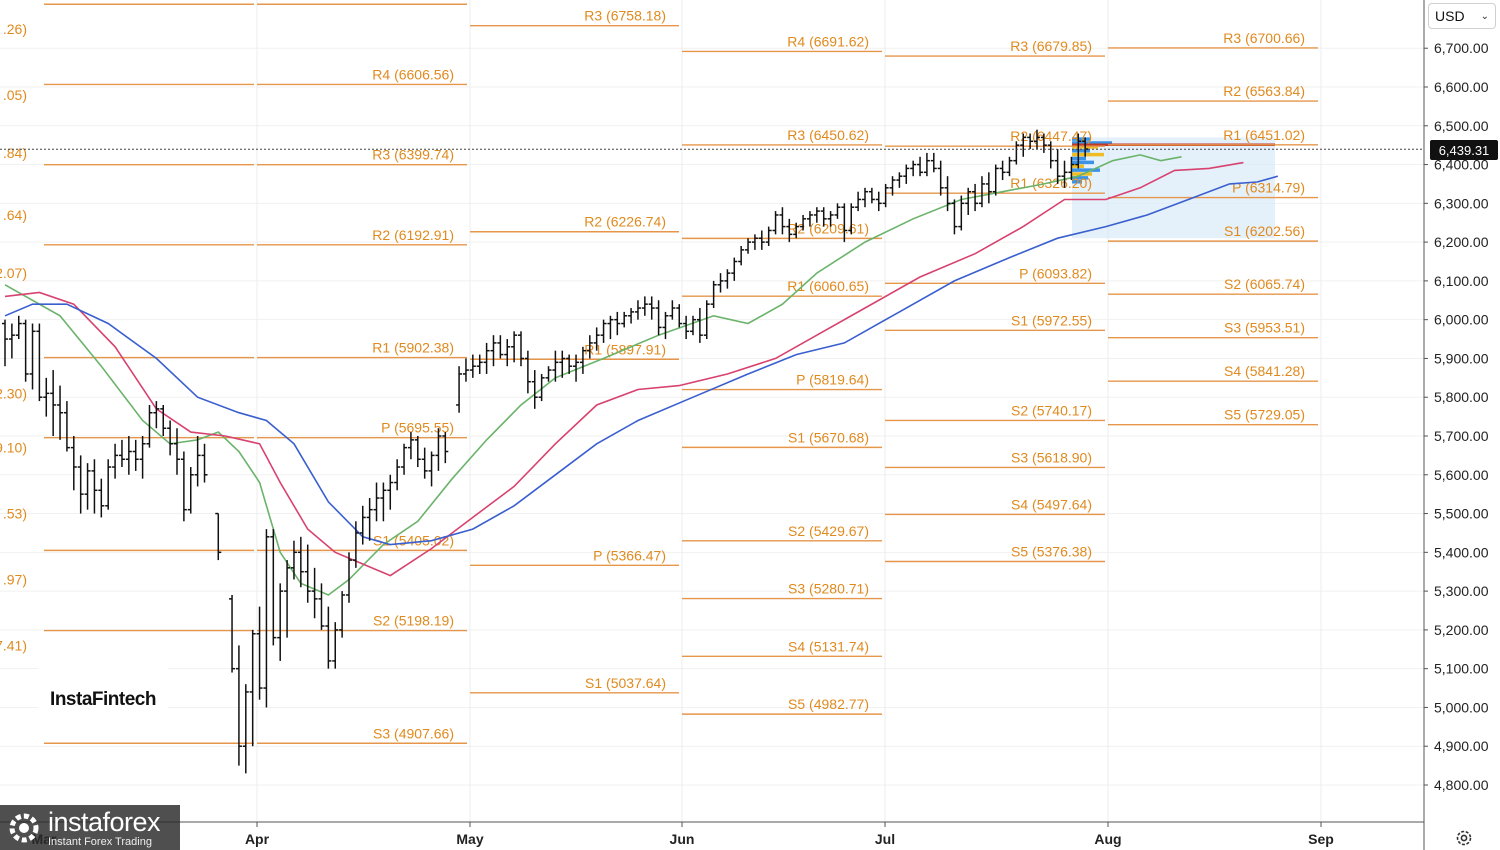 The width and height of the screenshot is (1500, 850). I want to click on pivot-label-mar-s2: .53), so click(15, 514).